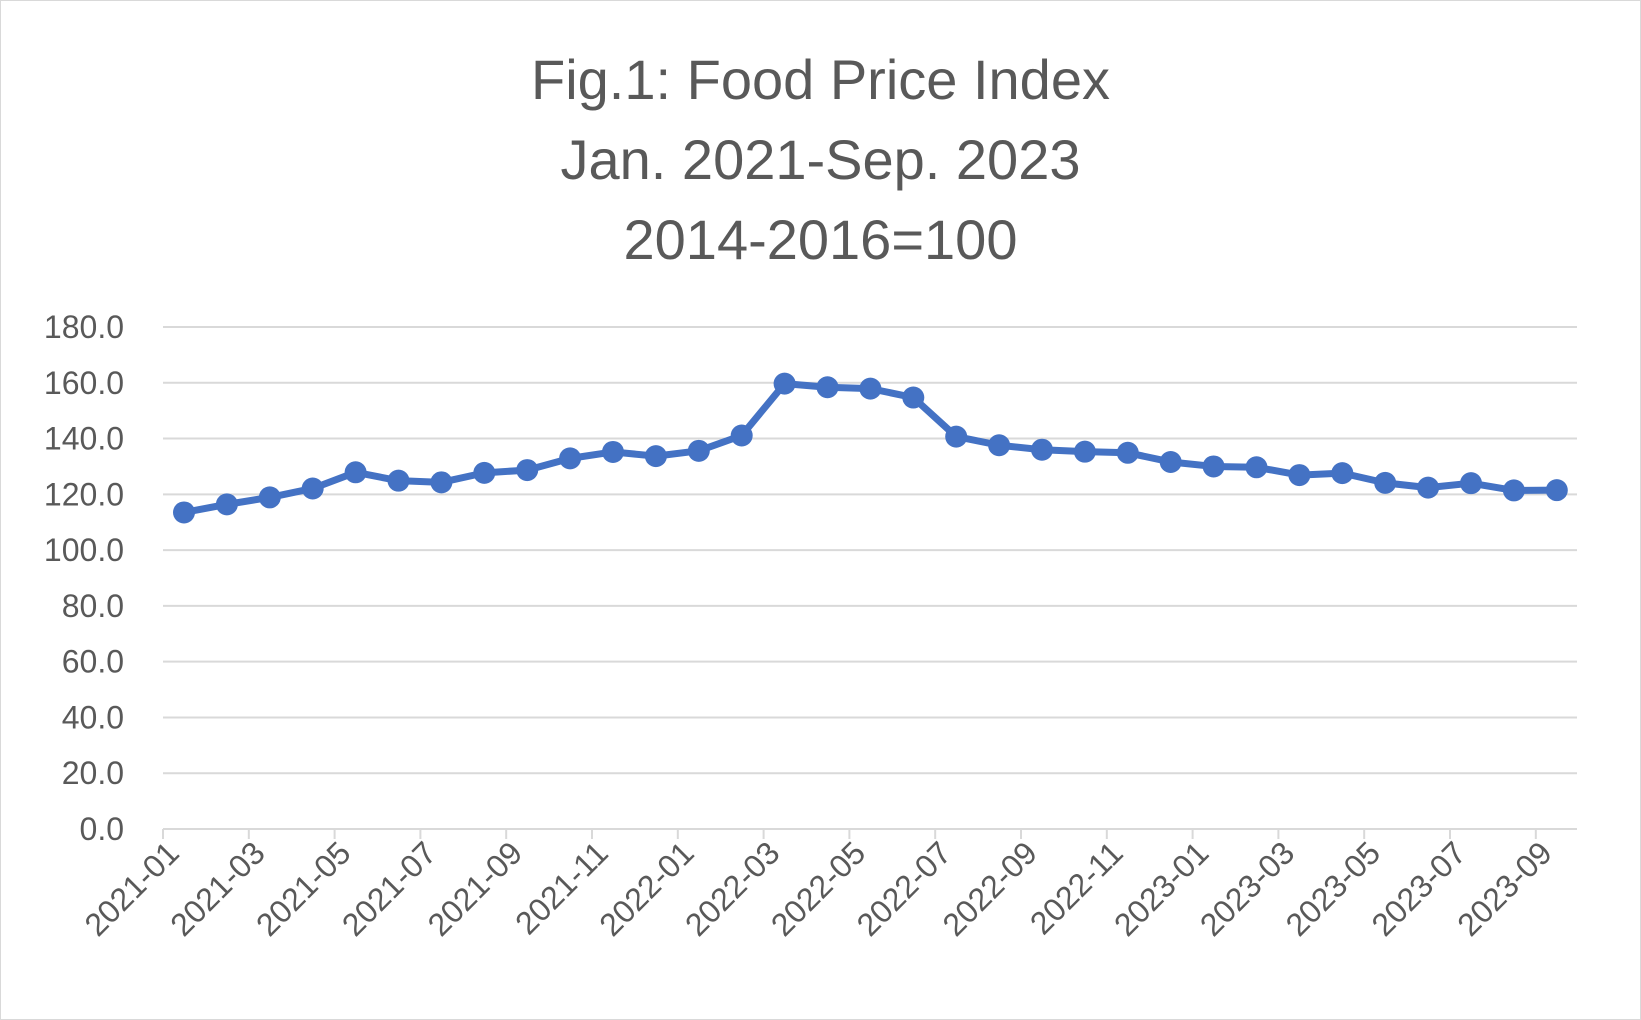 The height and width of the screenshot is (1020, 1641). What do you see at coordinates (131, 888) in the screenshot?
I see `x-tick-label: 2021-01` at bounding box center [131, 888].